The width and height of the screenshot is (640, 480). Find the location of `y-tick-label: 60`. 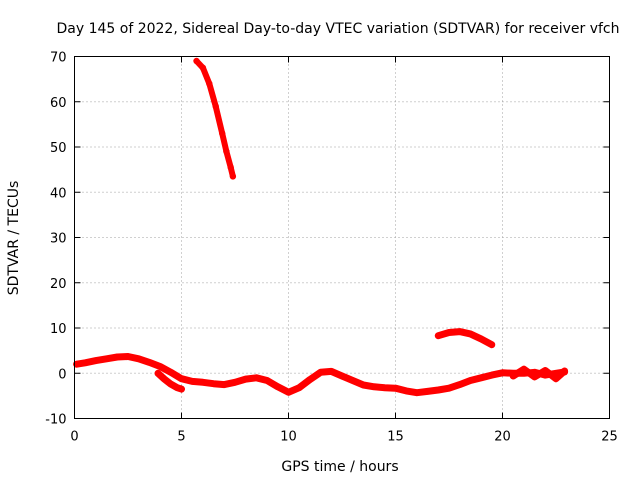

y-tick-label: 60 is located at coordinates (58, 103).